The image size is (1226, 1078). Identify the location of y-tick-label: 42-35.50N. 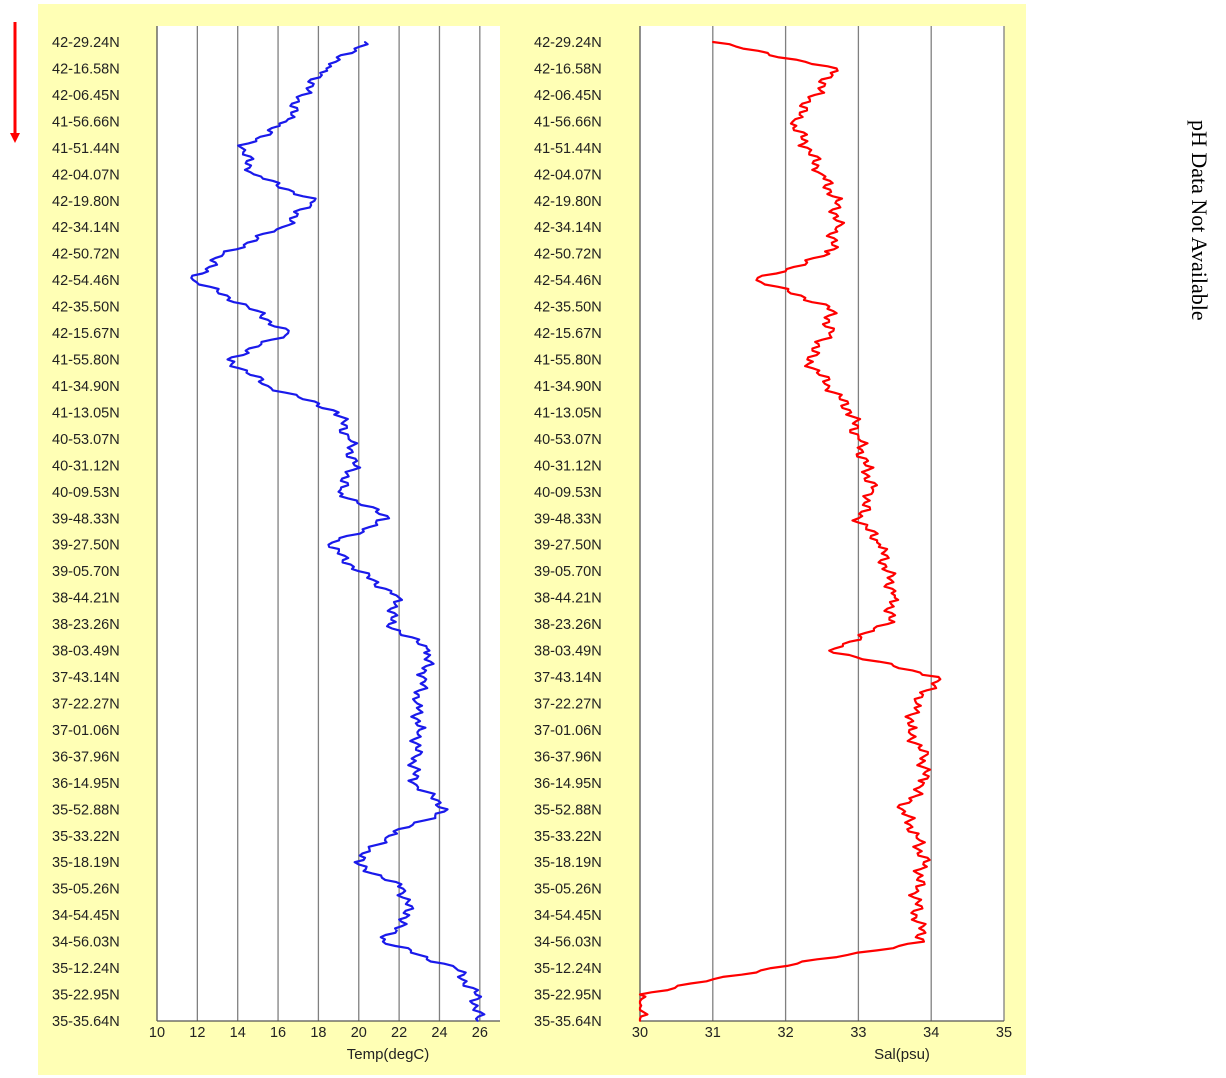
(86, 308).